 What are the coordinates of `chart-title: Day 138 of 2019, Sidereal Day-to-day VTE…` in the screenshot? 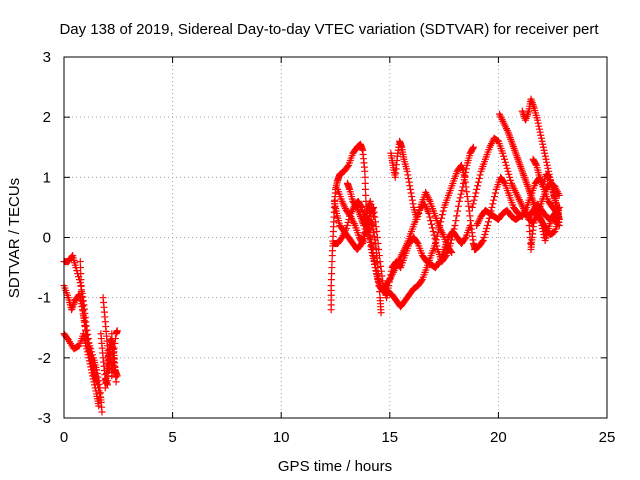 It's located at (329, 29).